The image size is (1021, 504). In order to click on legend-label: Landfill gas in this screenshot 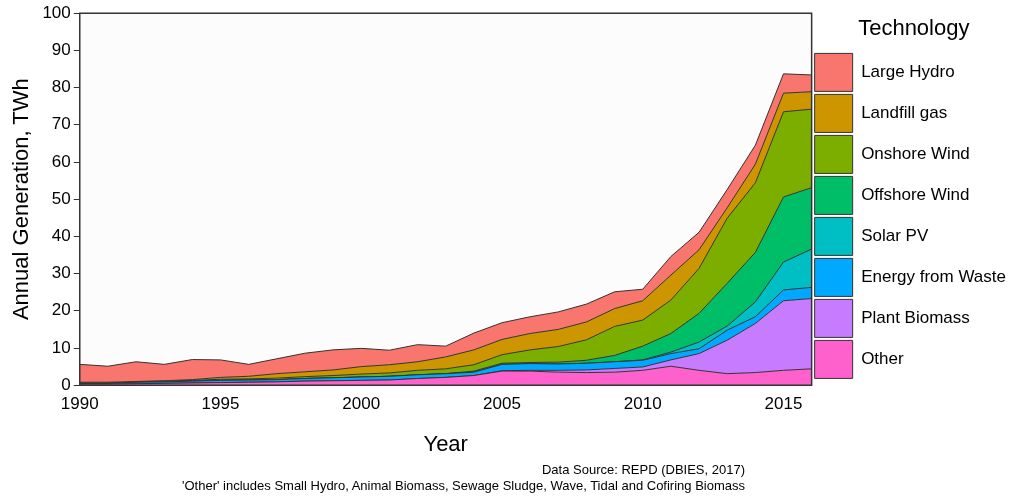, I will do `click(904, 113)`.